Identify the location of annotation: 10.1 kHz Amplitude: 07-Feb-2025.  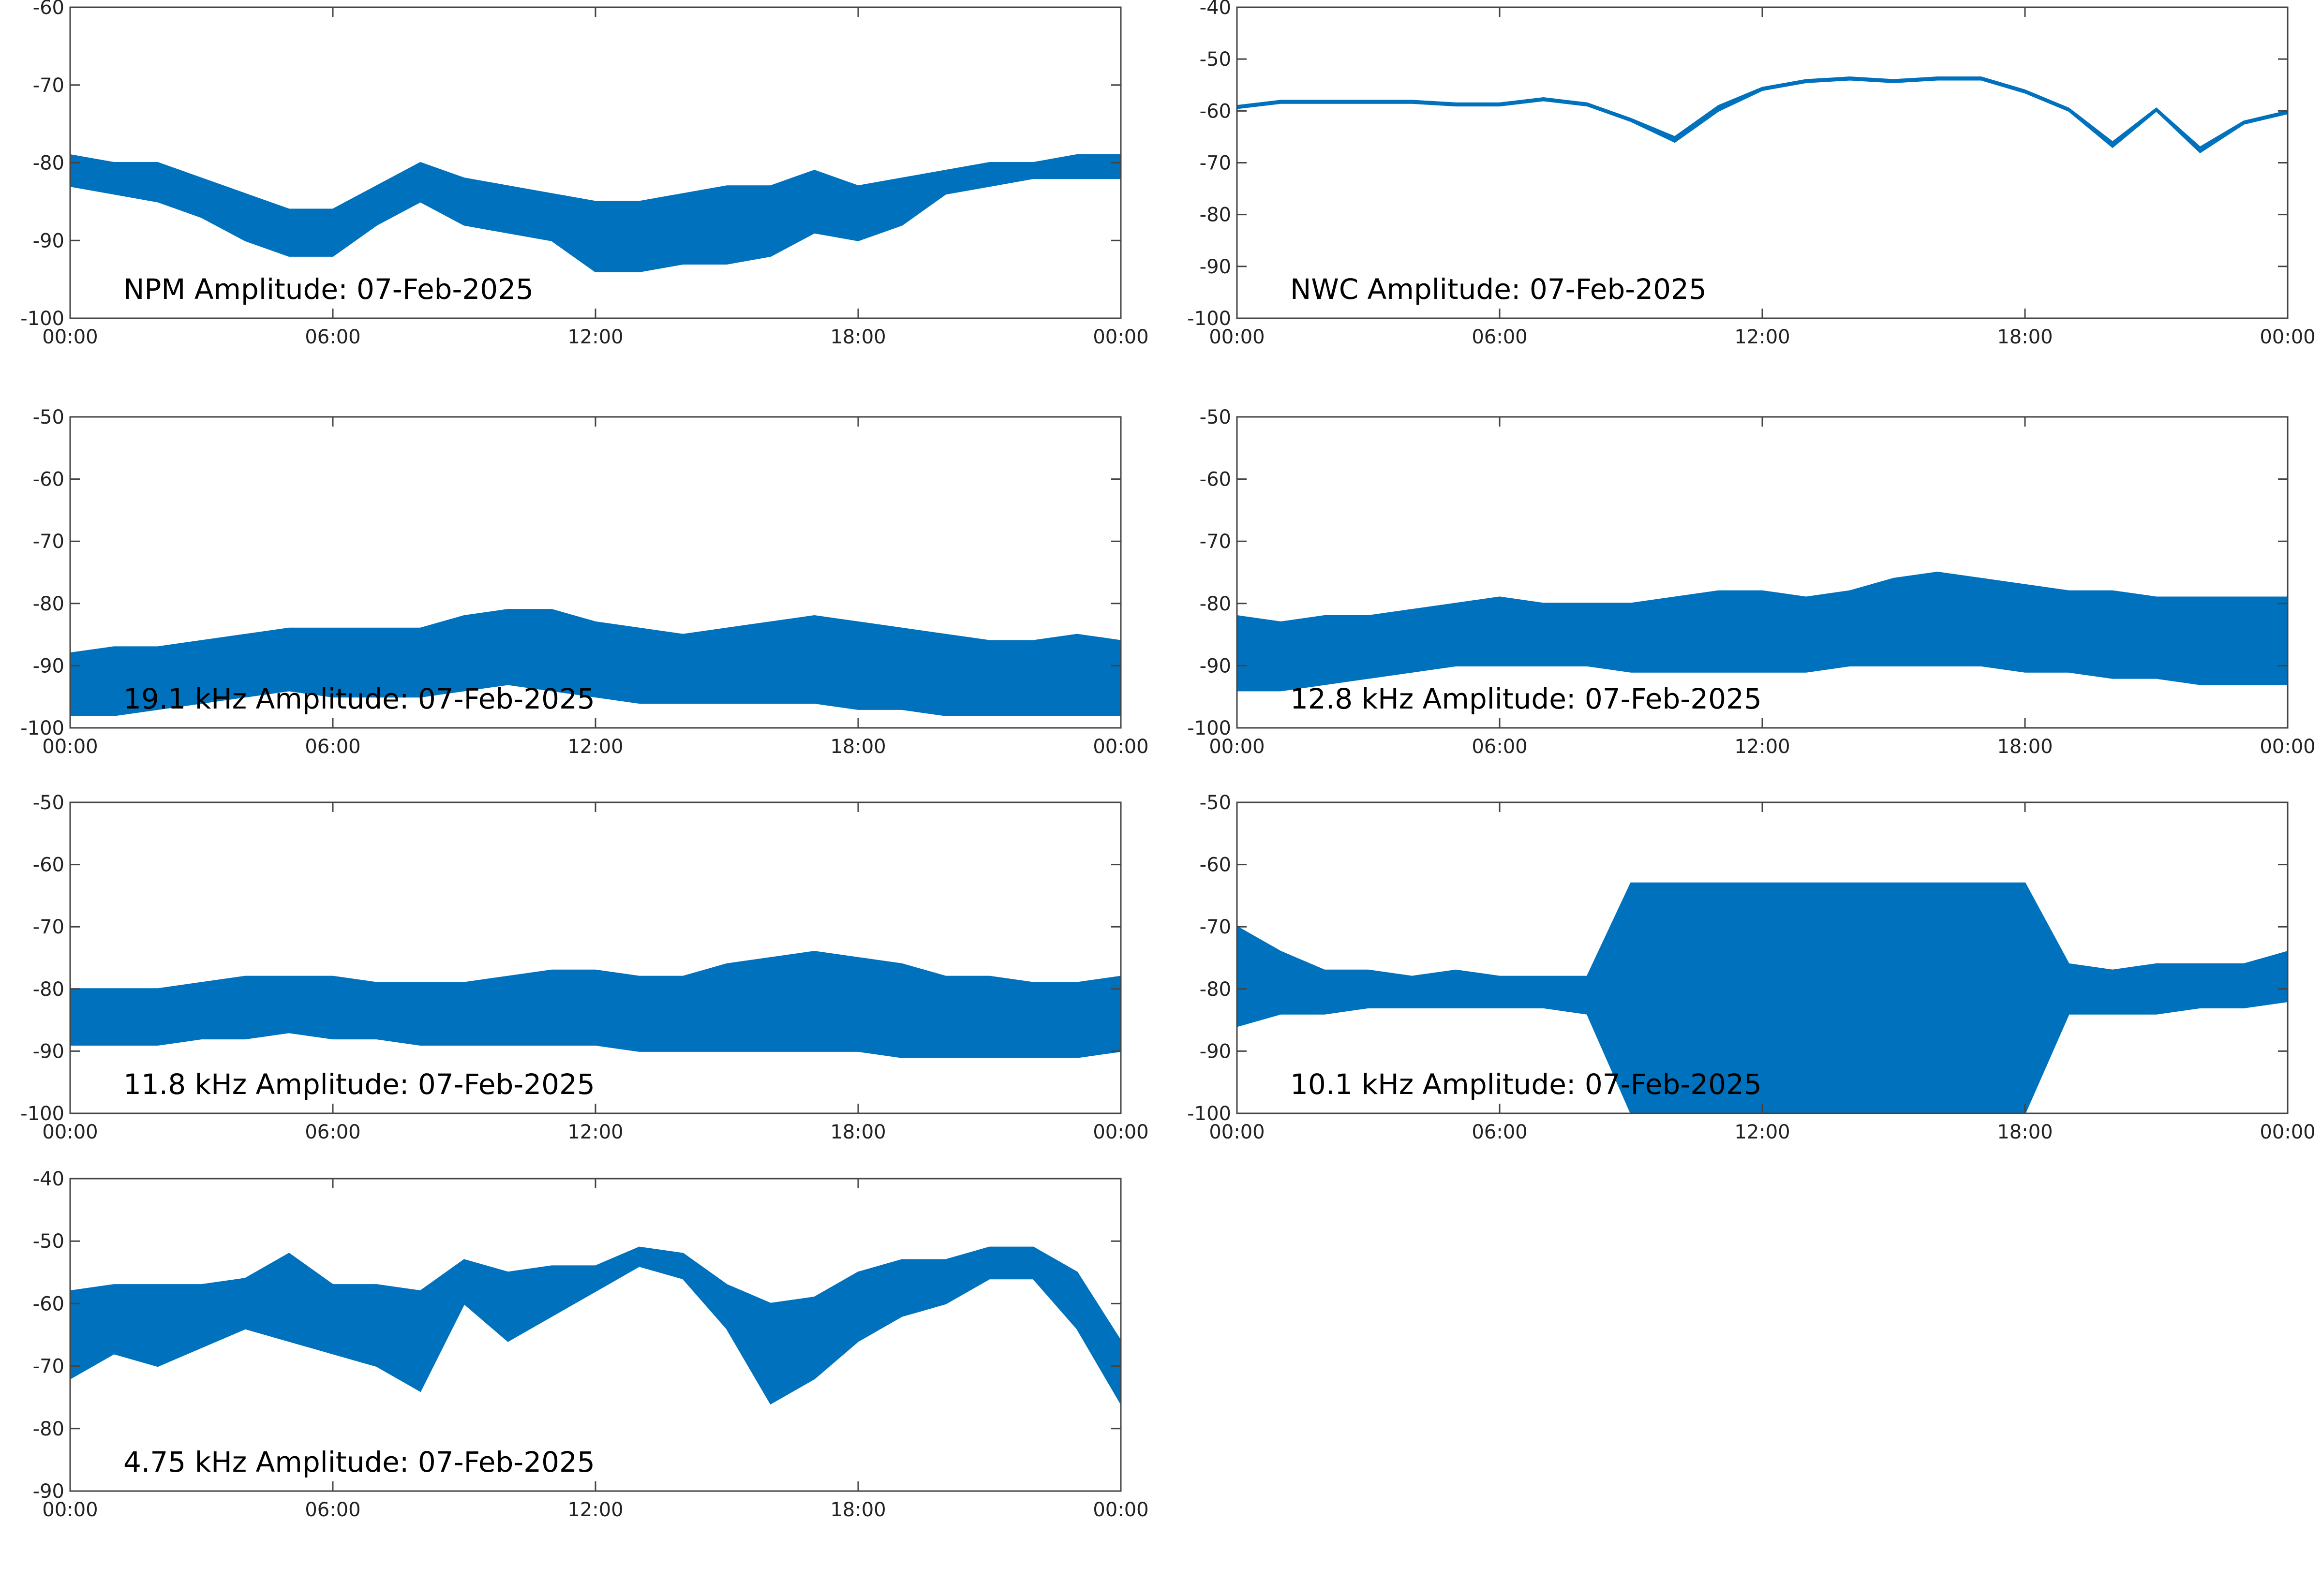
(1526, 1084).